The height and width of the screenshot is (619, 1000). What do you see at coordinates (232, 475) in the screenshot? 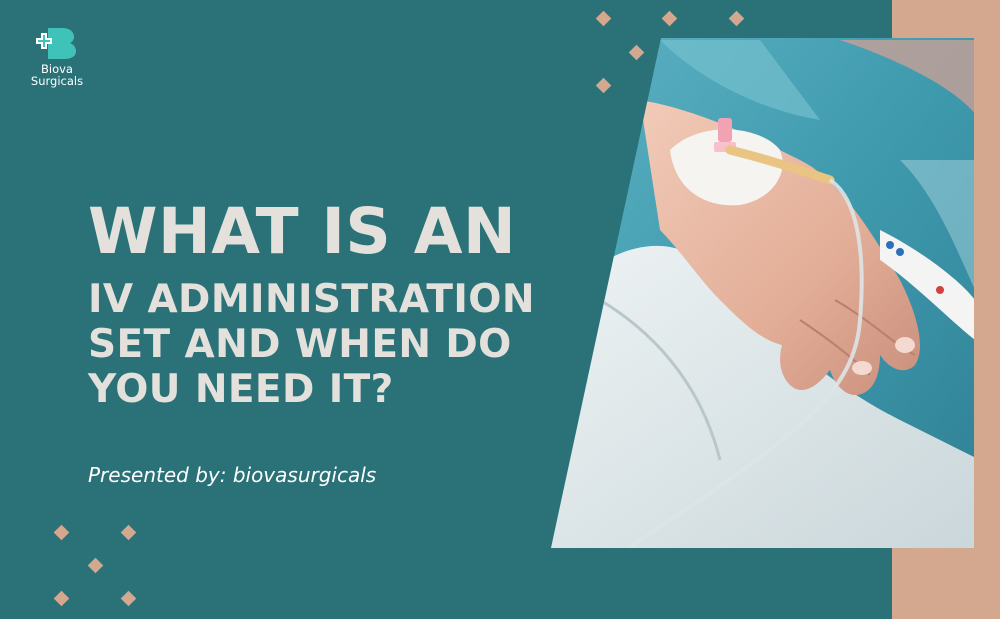
I see `presenter-credit: Presented by: biovasurgicals` at bounding box center [232, 475].